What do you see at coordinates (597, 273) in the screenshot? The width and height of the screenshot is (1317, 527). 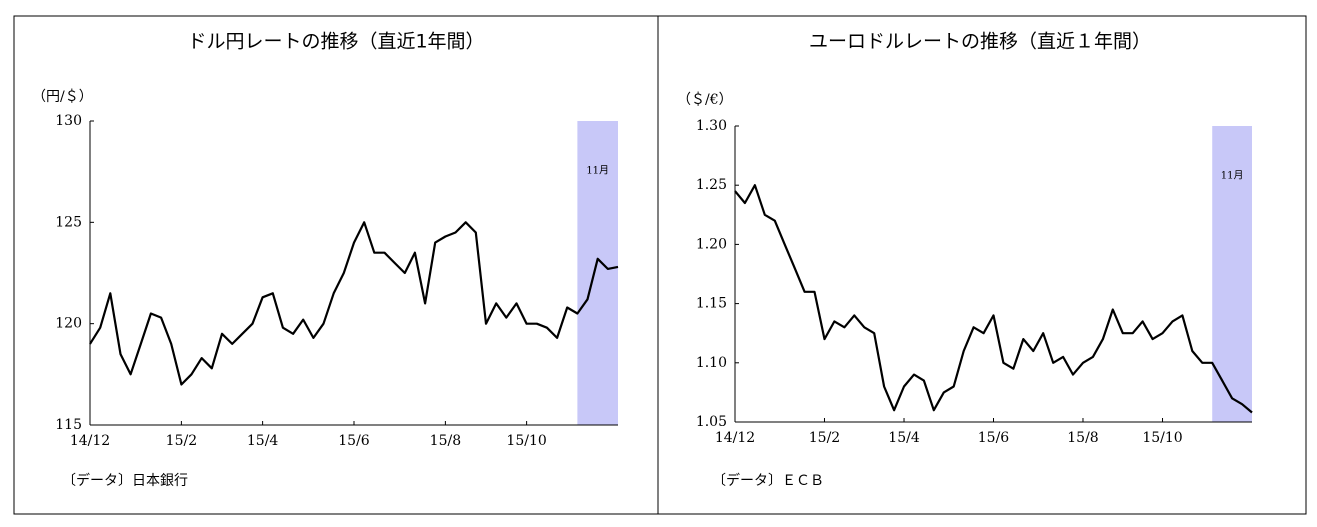 I see `highlight-band` at bounding box center [597, 273].